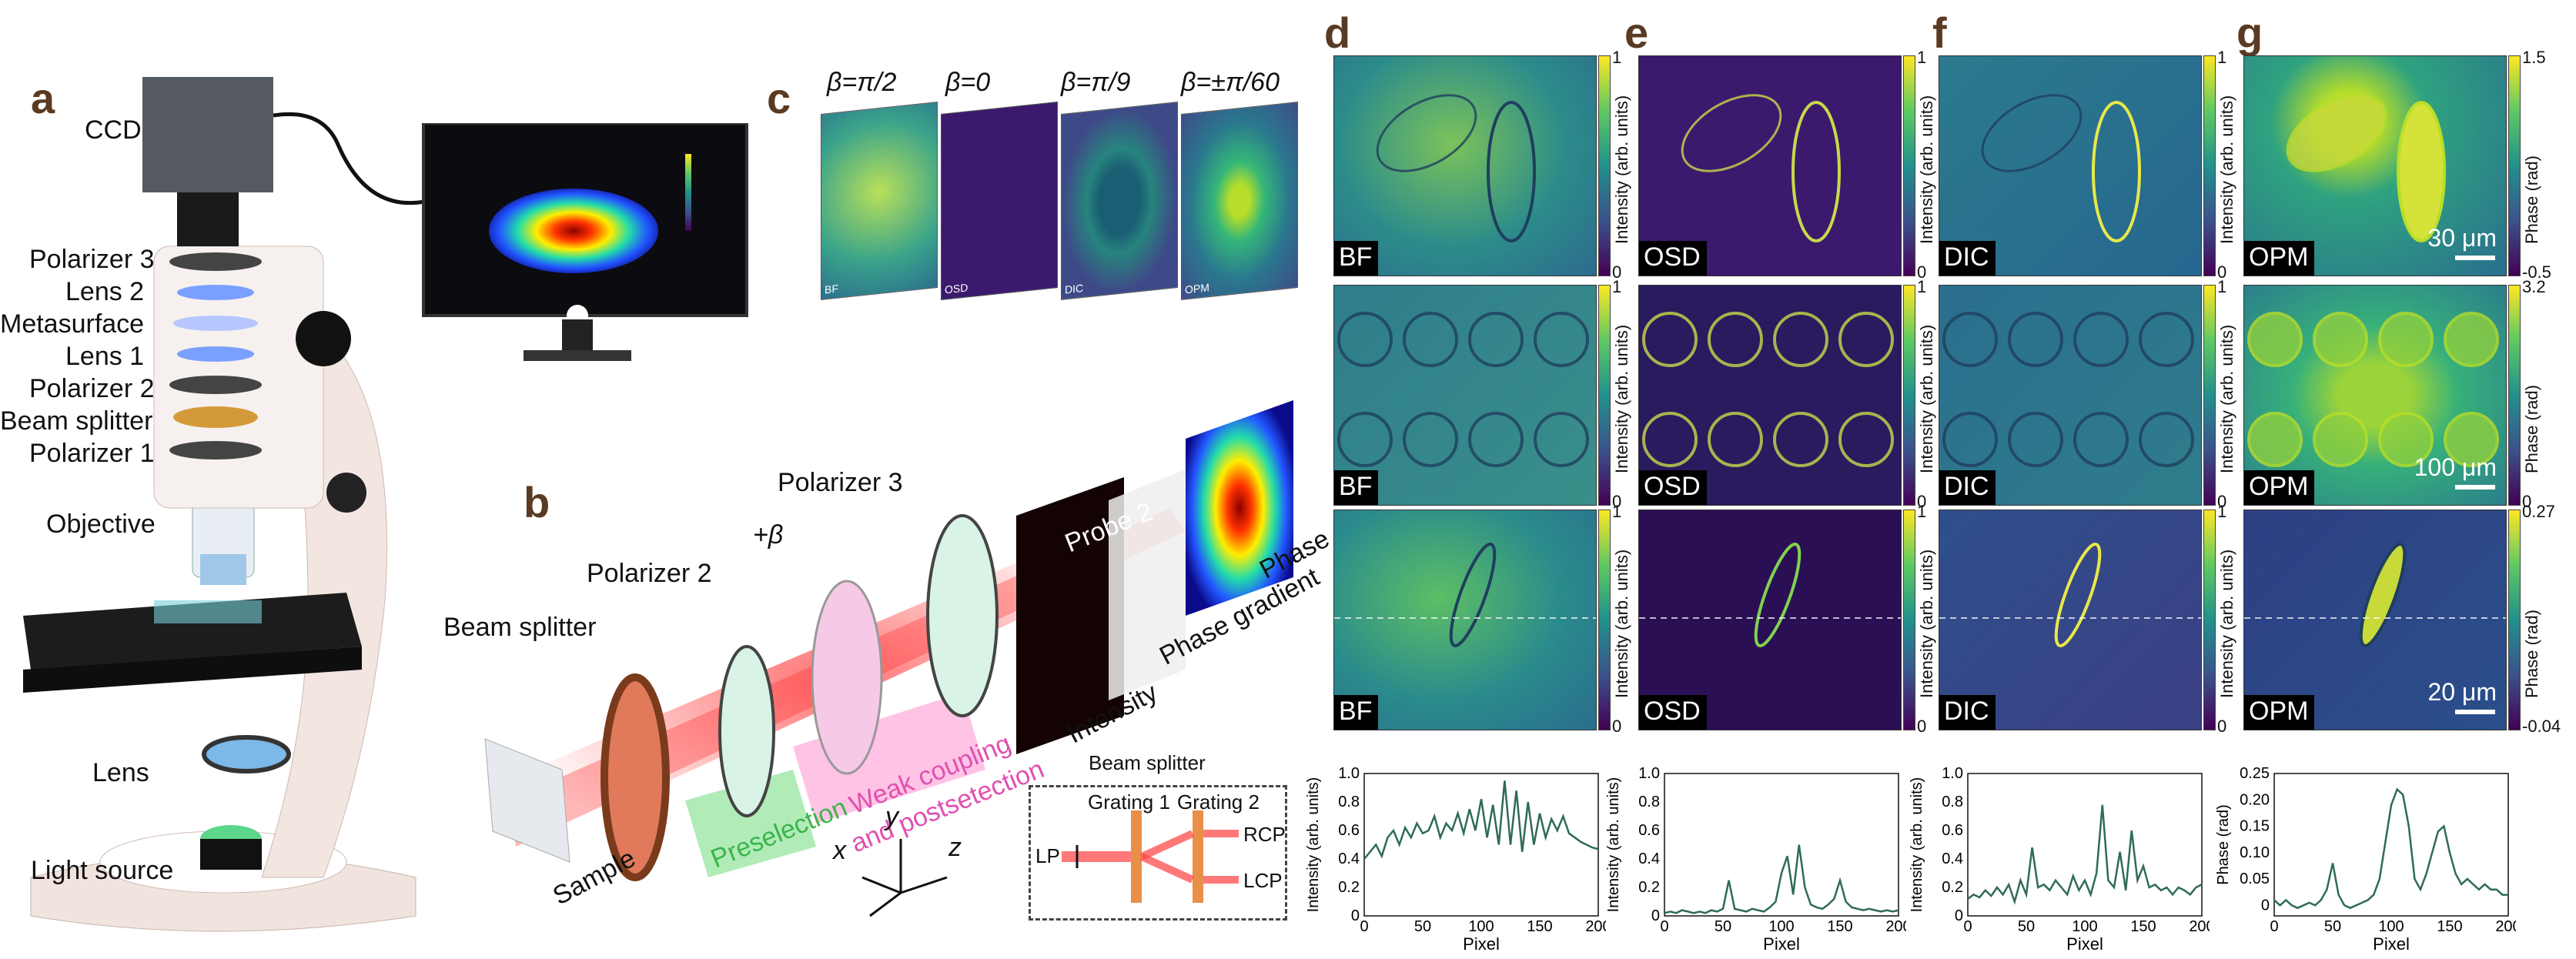  What do you see at coordinates (2375, 620) in the screenshot?
I see `image-opm-row-3: OPM 20 μm` at bounding box center [2375, 620].